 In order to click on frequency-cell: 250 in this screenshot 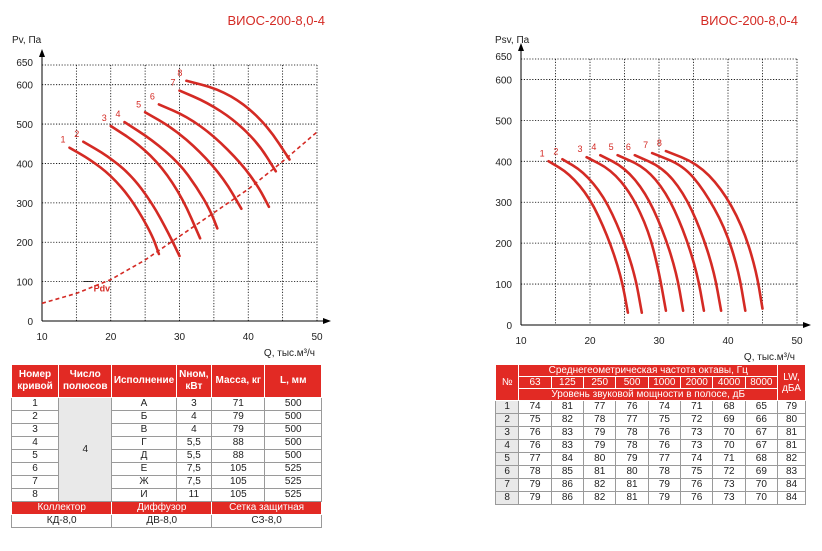, I will do `click(600, 382)`.